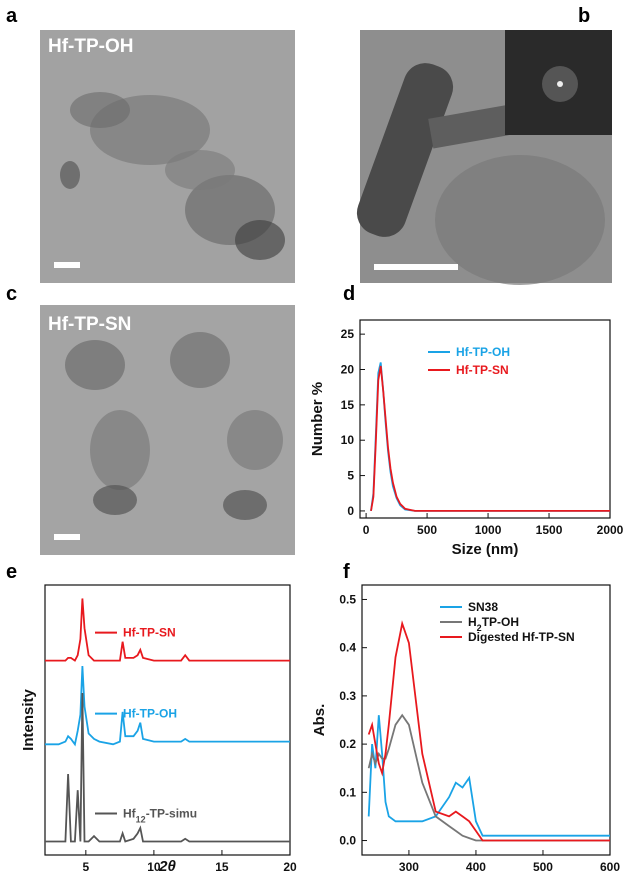 This screenshot has height=873, width=626. I want to click on x-axis-label: Size (nm), so click(485, 549).